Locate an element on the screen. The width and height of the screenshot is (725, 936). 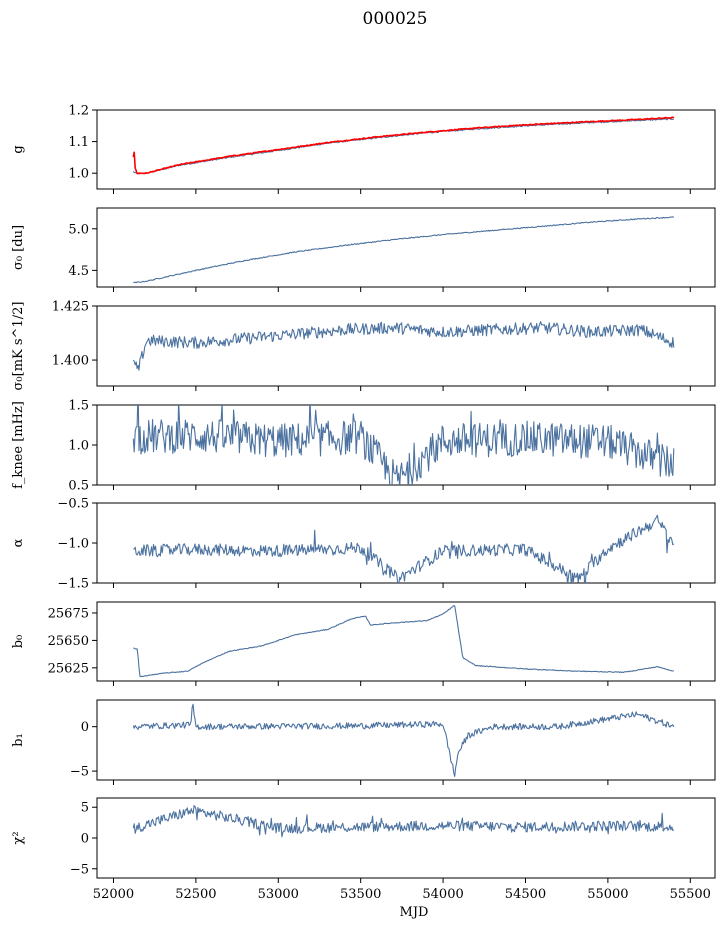
y-tick-label: 5.0 is located at coordinates (78, 229).